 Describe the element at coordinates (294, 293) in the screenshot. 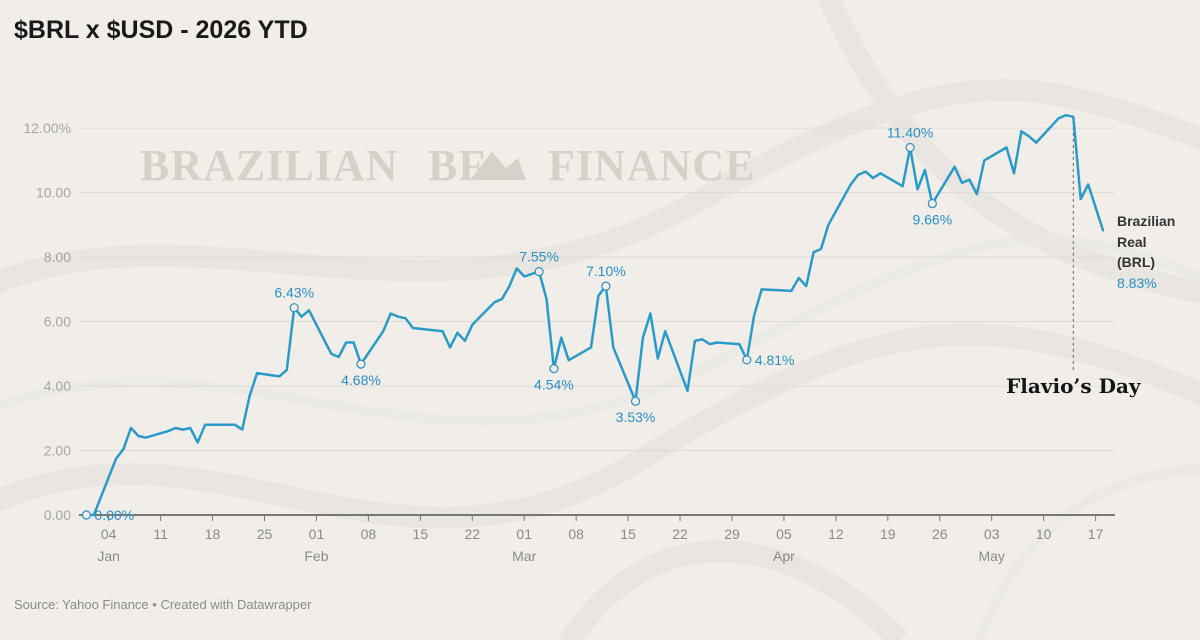

I see `annotation-label: 6.43%` at that location.